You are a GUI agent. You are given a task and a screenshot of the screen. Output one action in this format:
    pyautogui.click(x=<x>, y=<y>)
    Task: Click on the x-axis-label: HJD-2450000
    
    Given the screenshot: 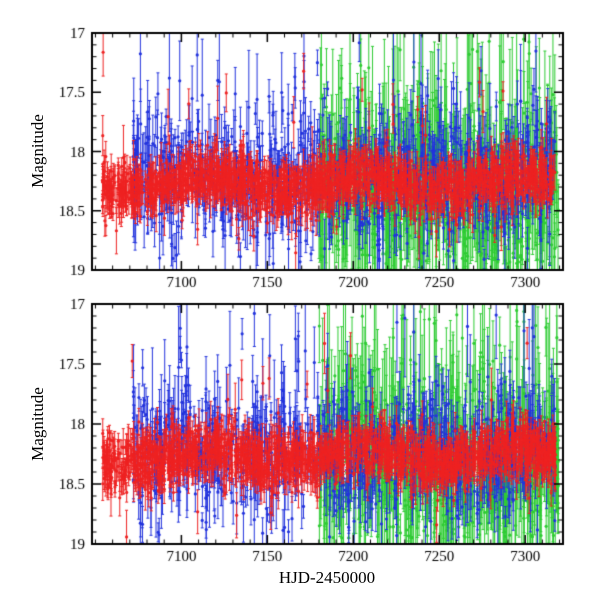 What is the action you would take?
    pyautogui.click(x=327, y=577)
    